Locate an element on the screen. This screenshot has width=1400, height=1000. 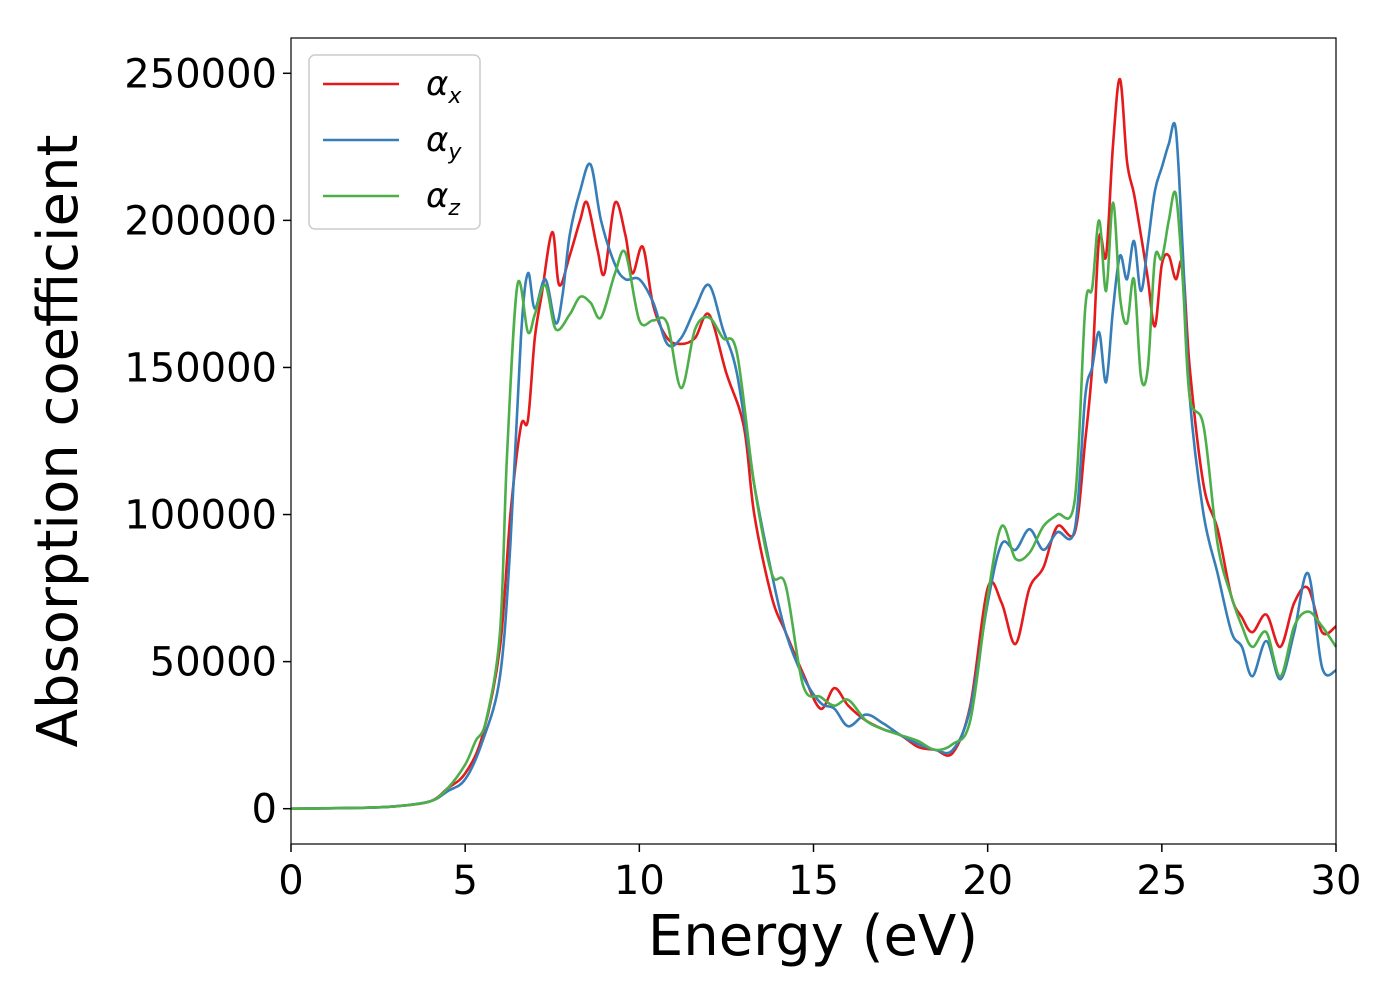
x-tick-label: 15 is located at coordinates (813, 881).